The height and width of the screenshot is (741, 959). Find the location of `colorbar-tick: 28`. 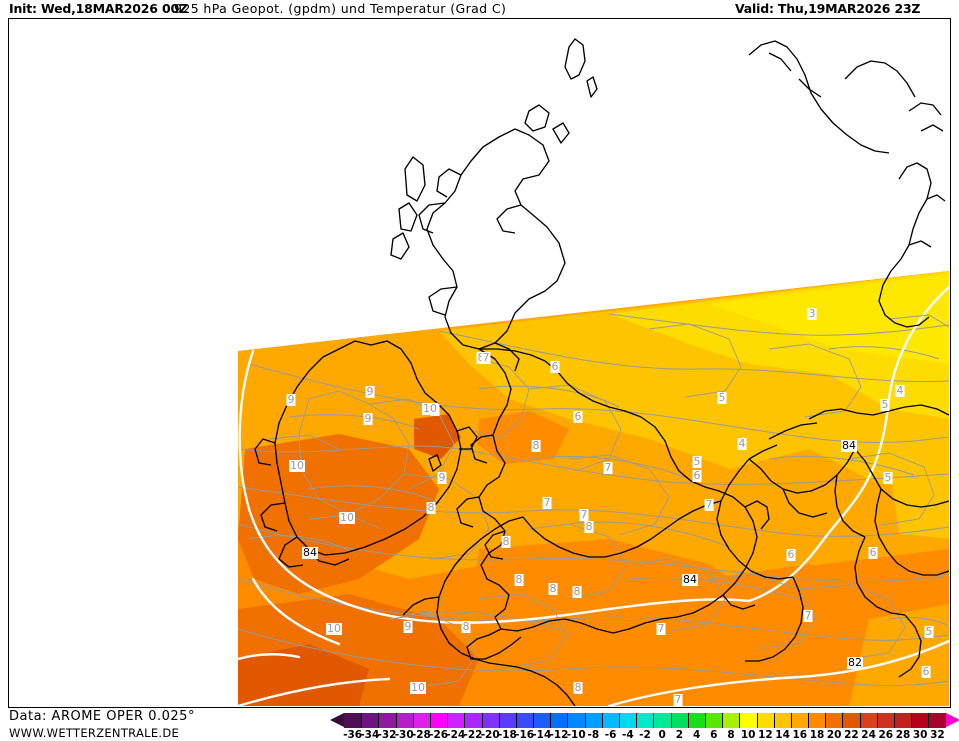

colorbar-tick: 28 is located at coordinates (903, 735).